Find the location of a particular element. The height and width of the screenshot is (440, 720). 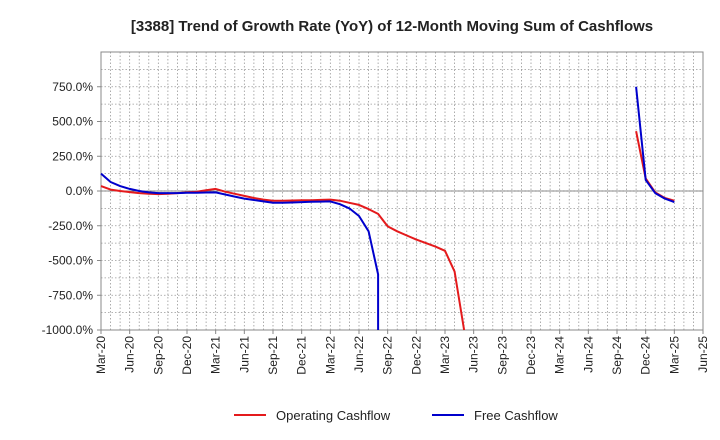

x-tick-label: Jun-24 is located at coordinates (588, 354).